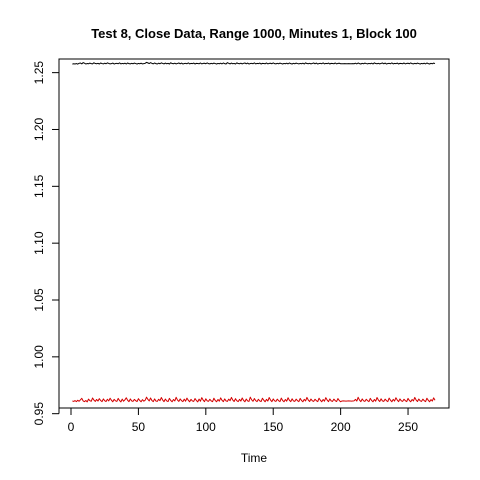 This screenshot has width=480, height=480. I want to click on y-tick-label: 1.10, so click(39, 243).